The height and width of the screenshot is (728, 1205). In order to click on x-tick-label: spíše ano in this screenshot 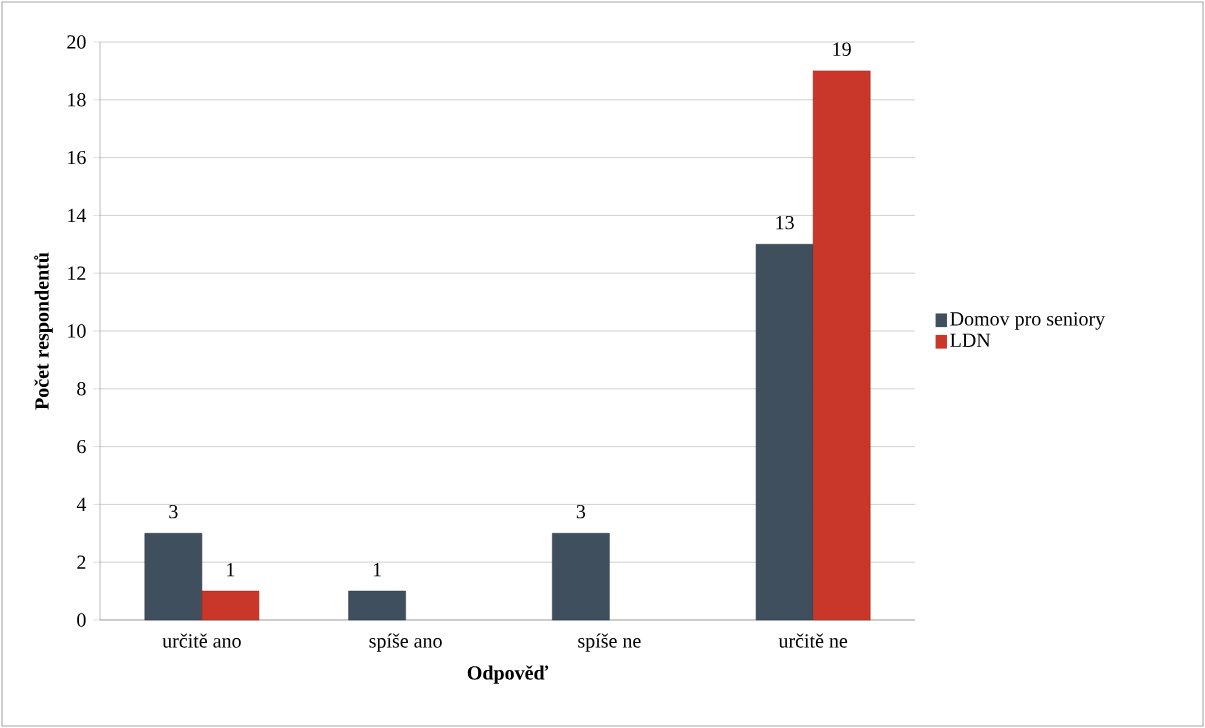, I will do `click(405, 642)`.